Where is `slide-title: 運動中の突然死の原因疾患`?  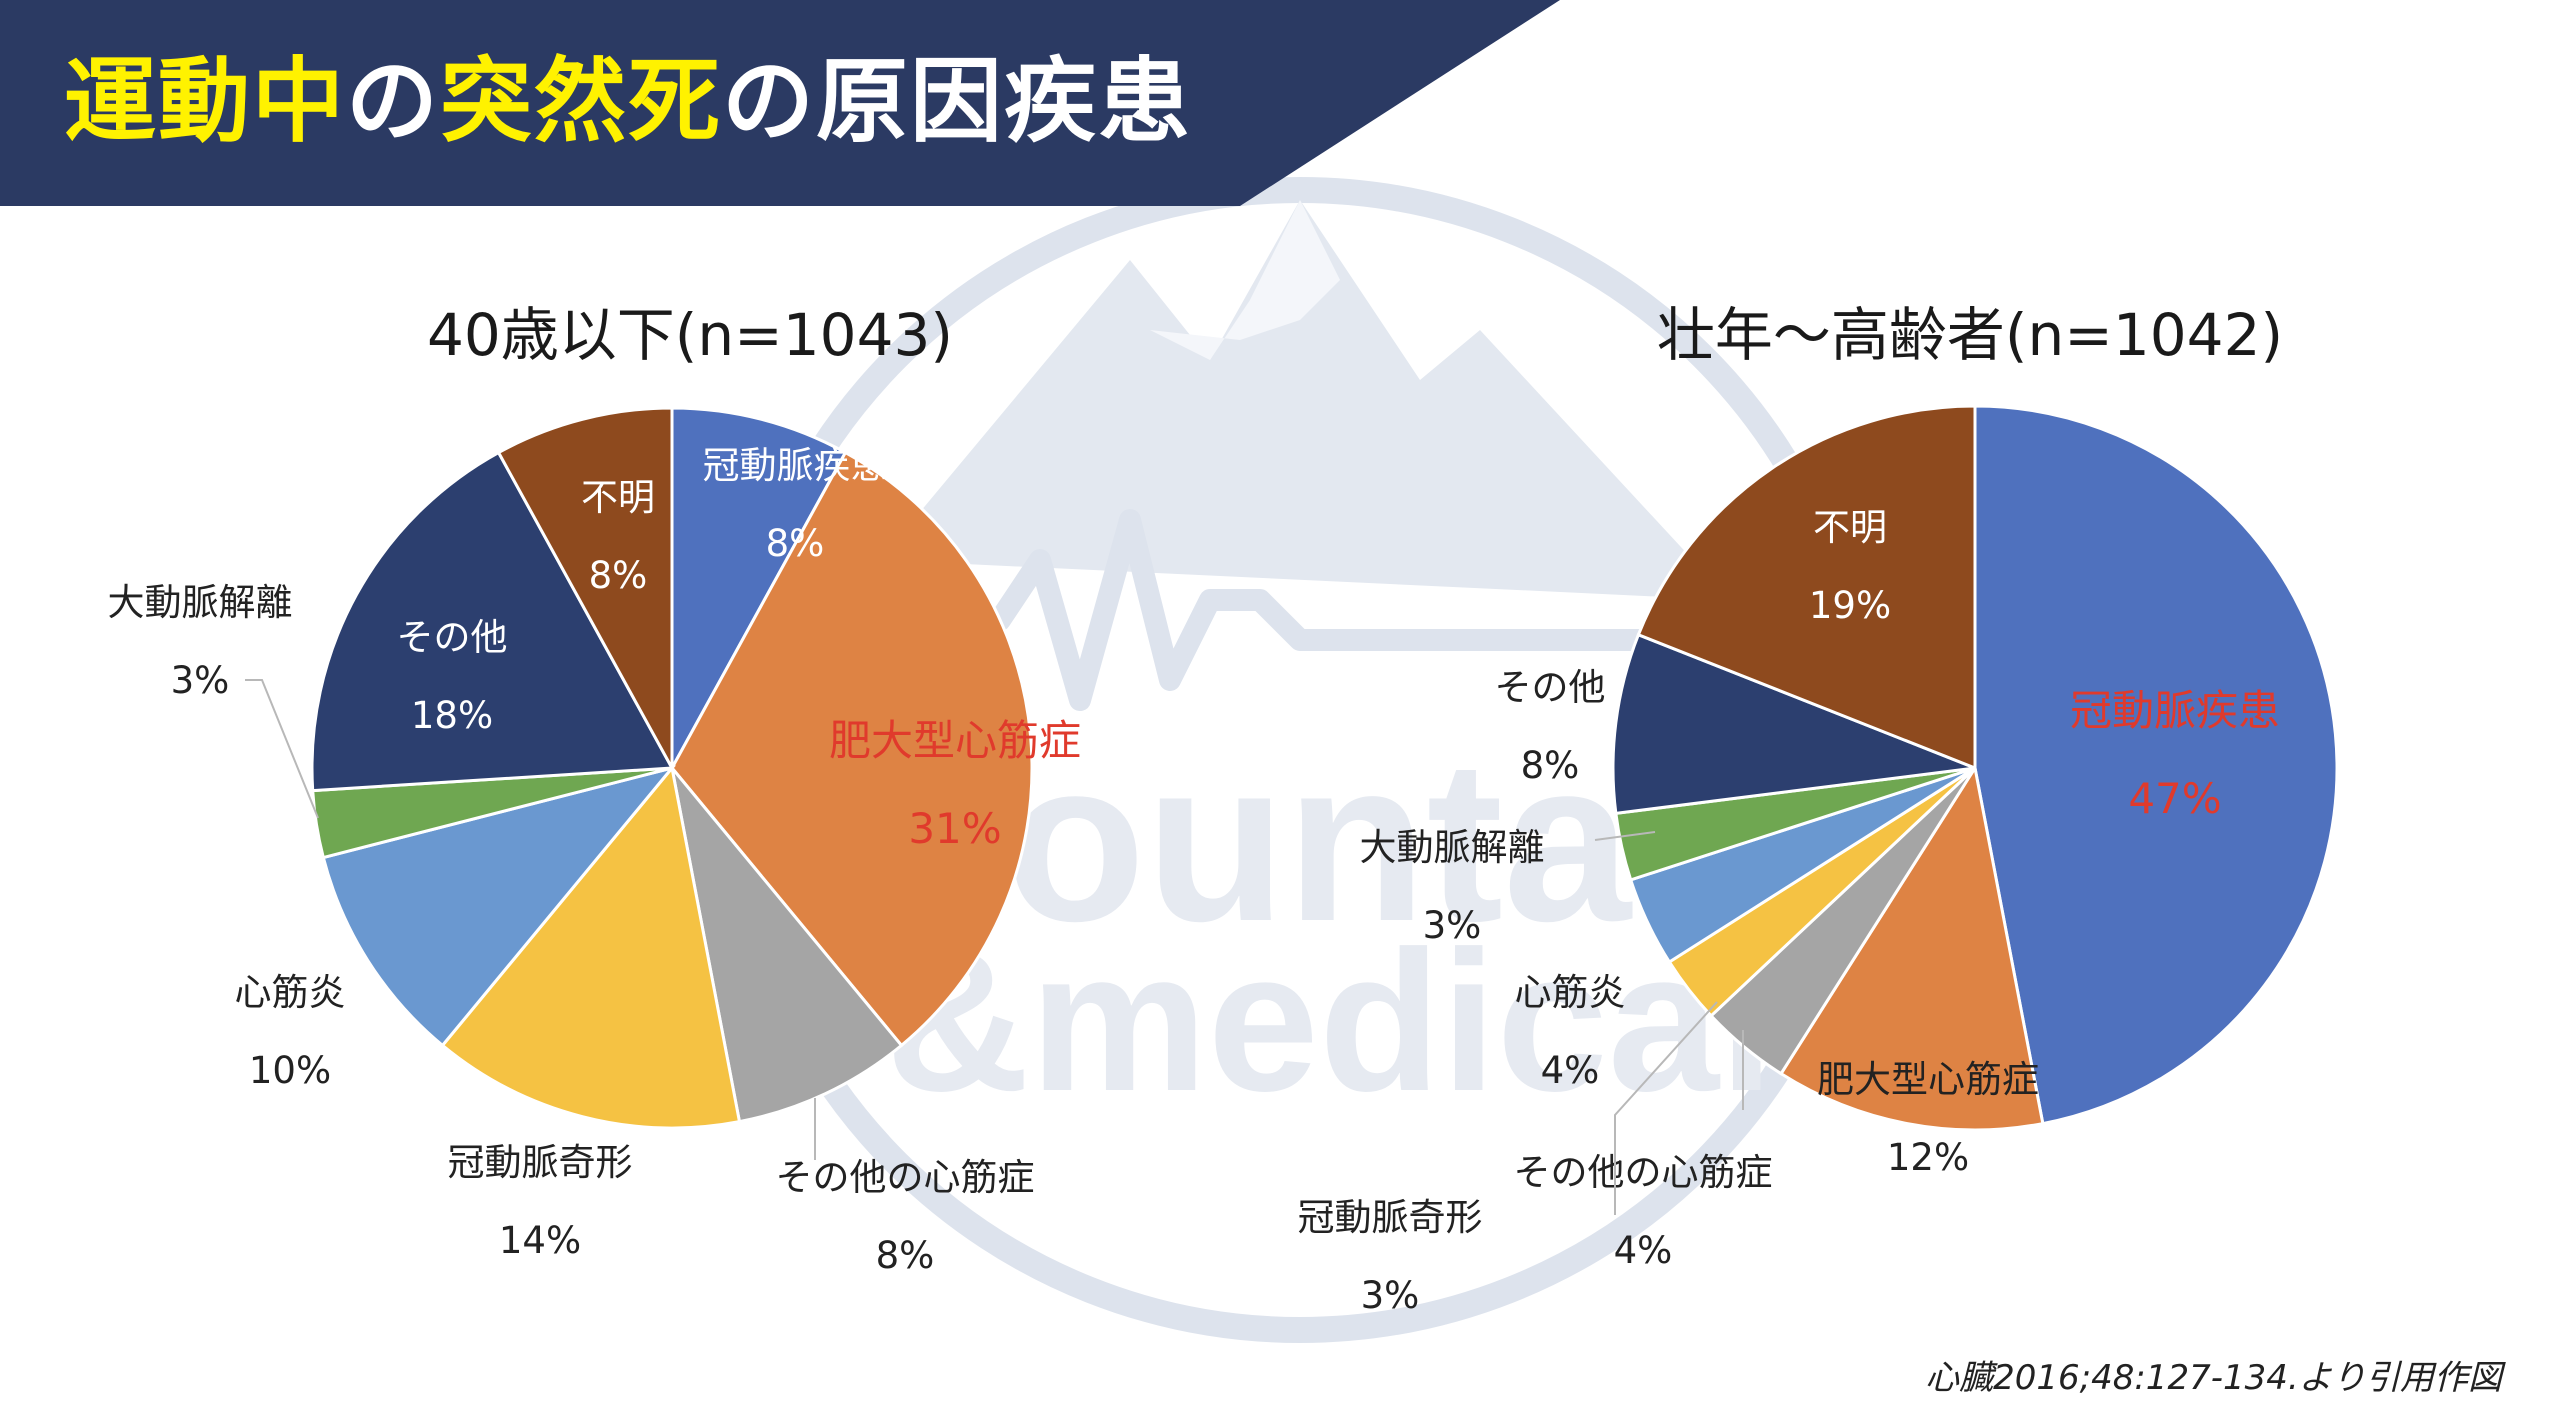 slide-title: 運動中の突然死の原因疾患 is located at coordinates (628, 102).